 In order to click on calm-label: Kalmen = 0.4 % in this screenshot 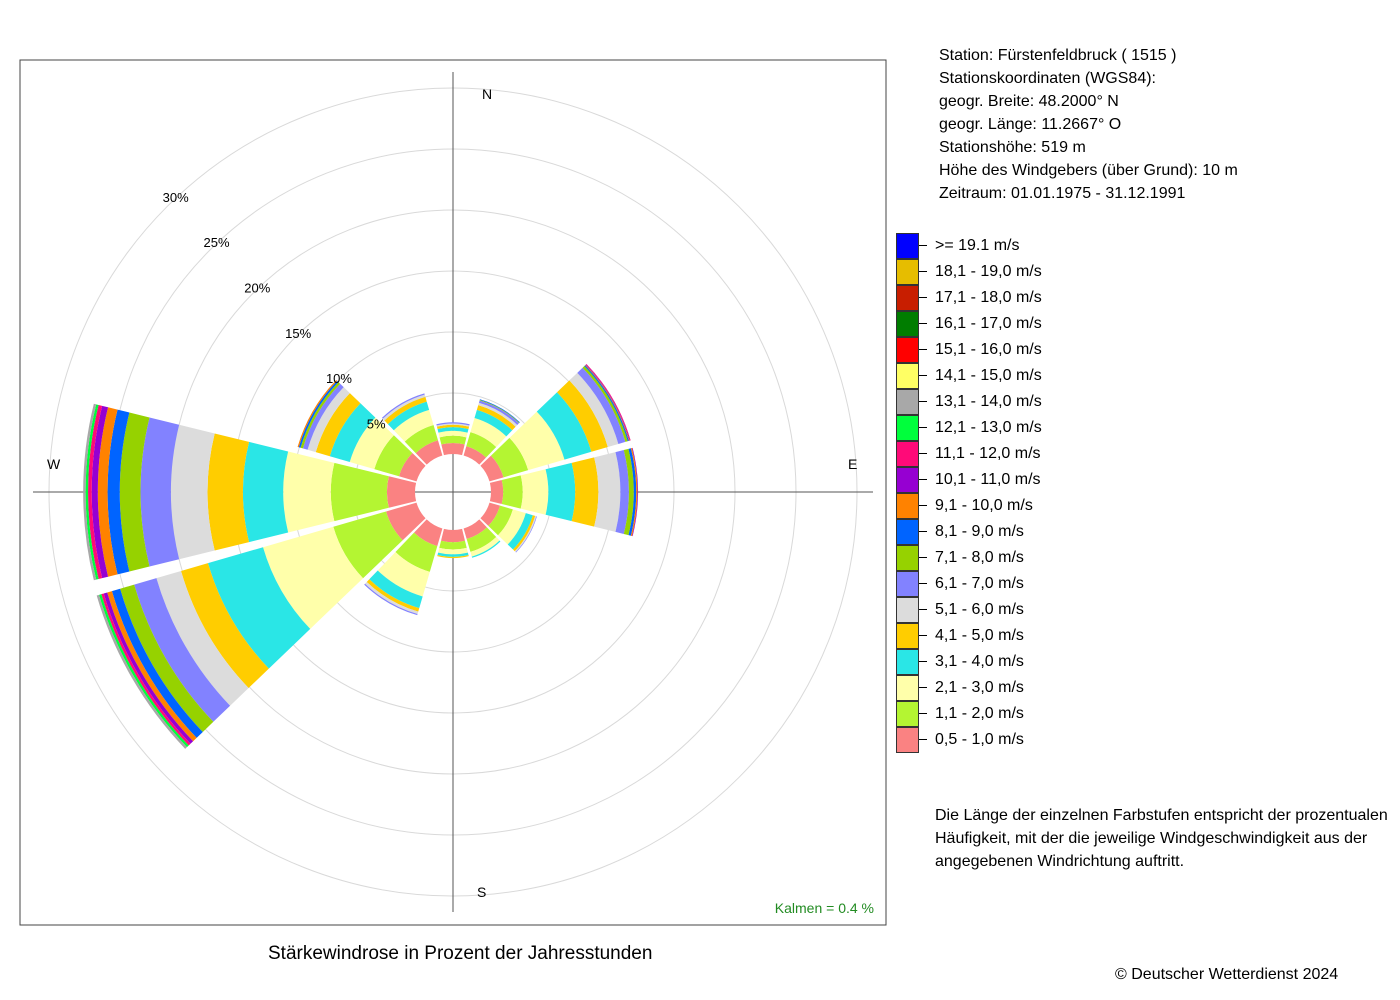, I will do `click(824, 908)`.